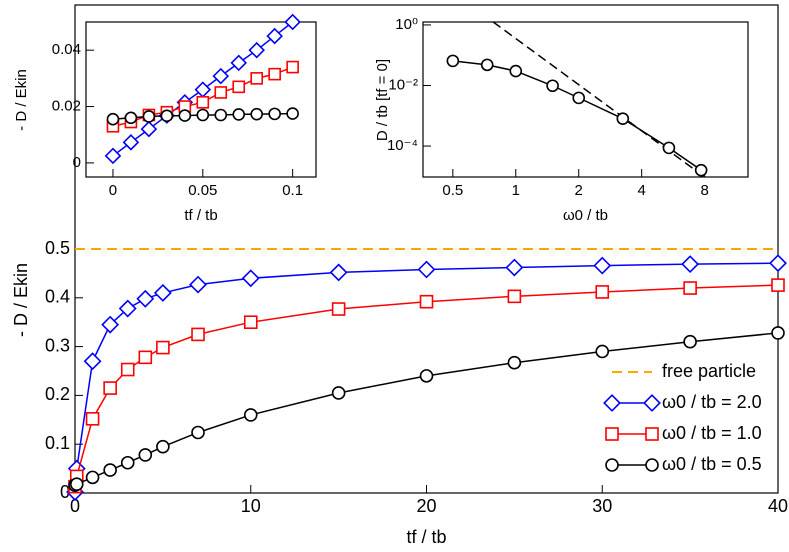 This screenshot has height=552, width=789. What do you see at coordinates (704, 190) in the screenshot?
I see `x-tick-label: 8` at bounding box center [704, 190].